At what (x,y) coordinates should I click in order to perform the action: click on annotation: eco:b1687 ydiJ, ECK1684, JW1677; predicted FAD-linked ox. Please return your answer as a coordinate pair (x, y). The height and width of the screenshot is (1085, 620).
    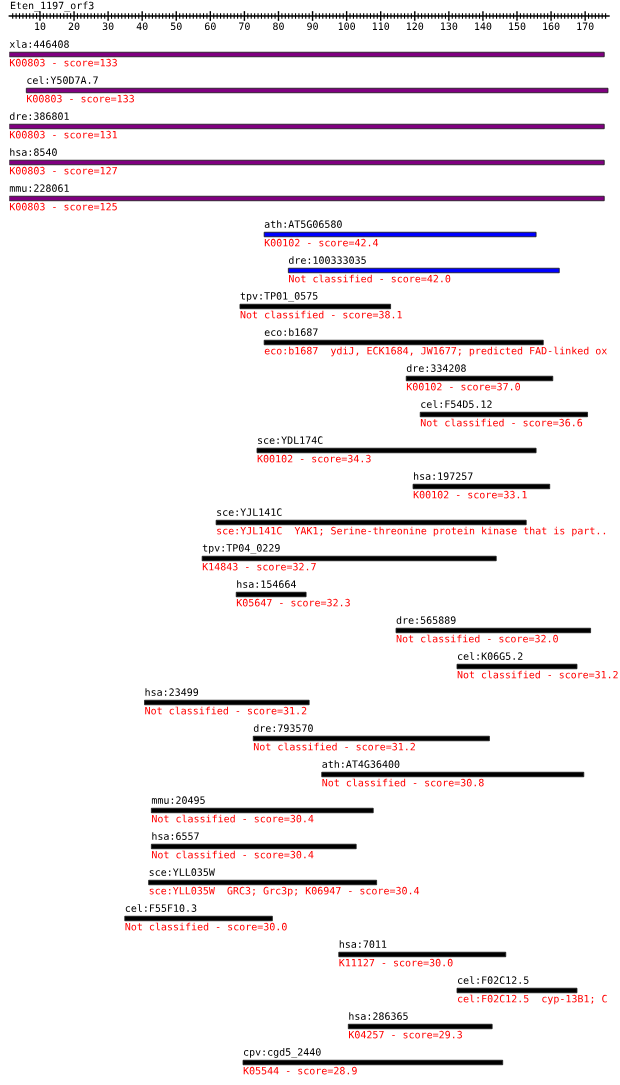
    Looking at the image, I should click on (435, 351).